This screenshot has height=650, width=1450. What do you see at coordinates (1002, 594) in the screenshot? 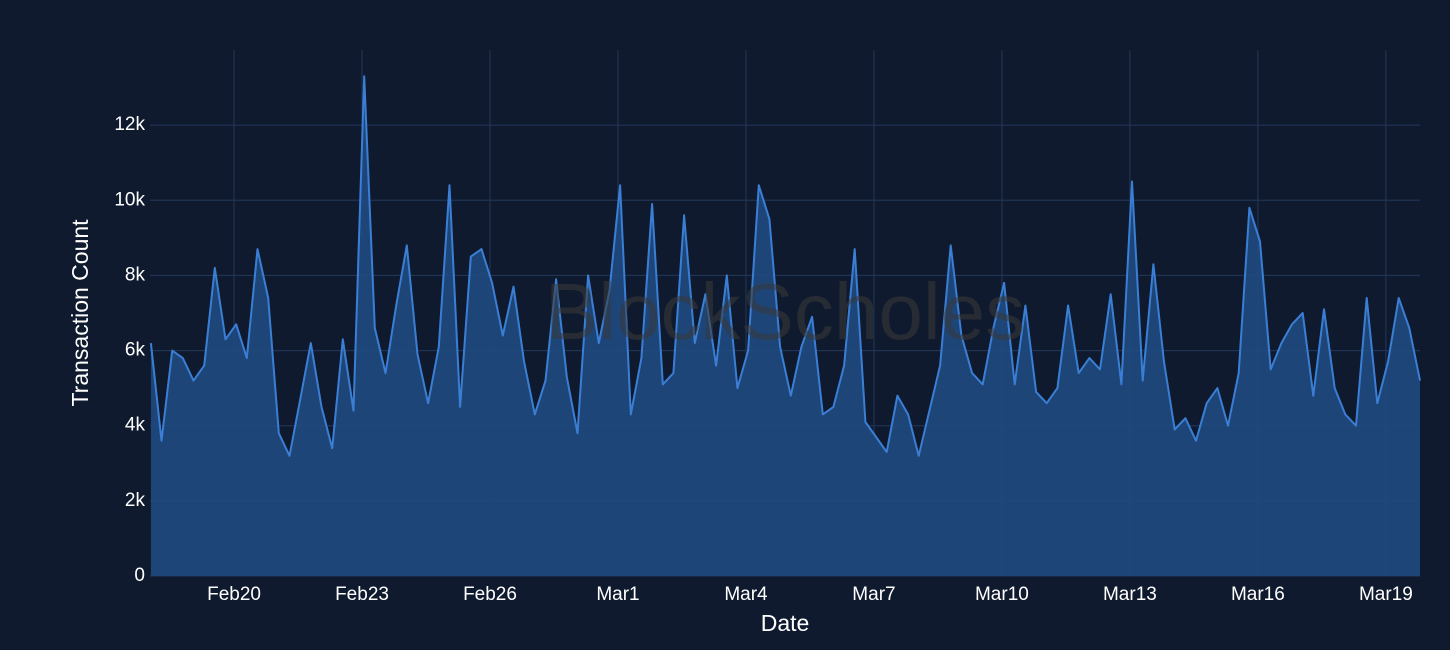
I see `x-tick-label: Mar10` at bounding box center [1002, 594].